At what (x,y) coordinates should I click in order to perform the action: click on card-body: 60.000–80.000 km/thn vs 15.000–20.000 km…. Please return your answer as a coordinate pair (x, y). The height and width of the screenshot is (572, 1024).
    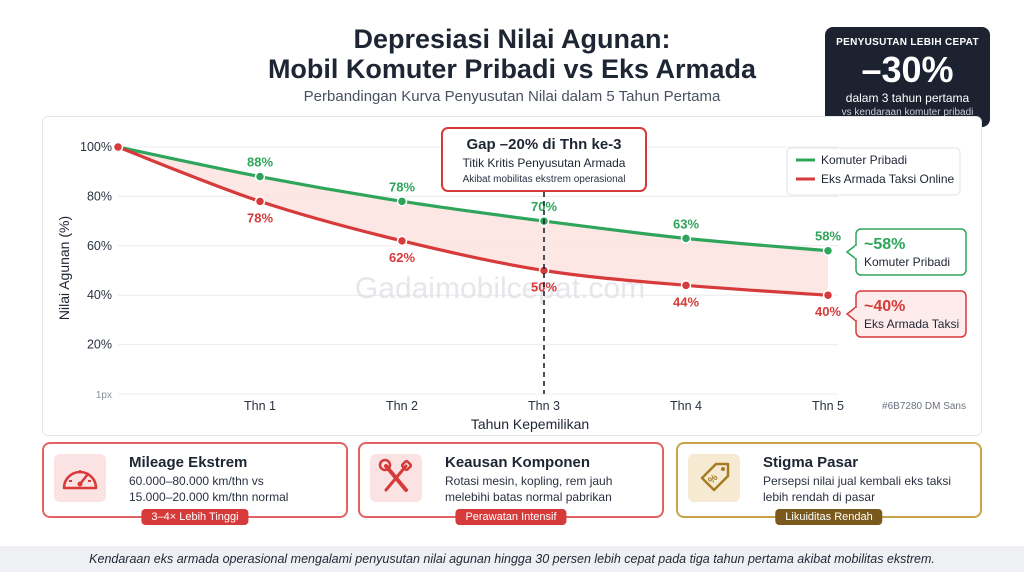
    Looking at the image, I should click on (208, 489).